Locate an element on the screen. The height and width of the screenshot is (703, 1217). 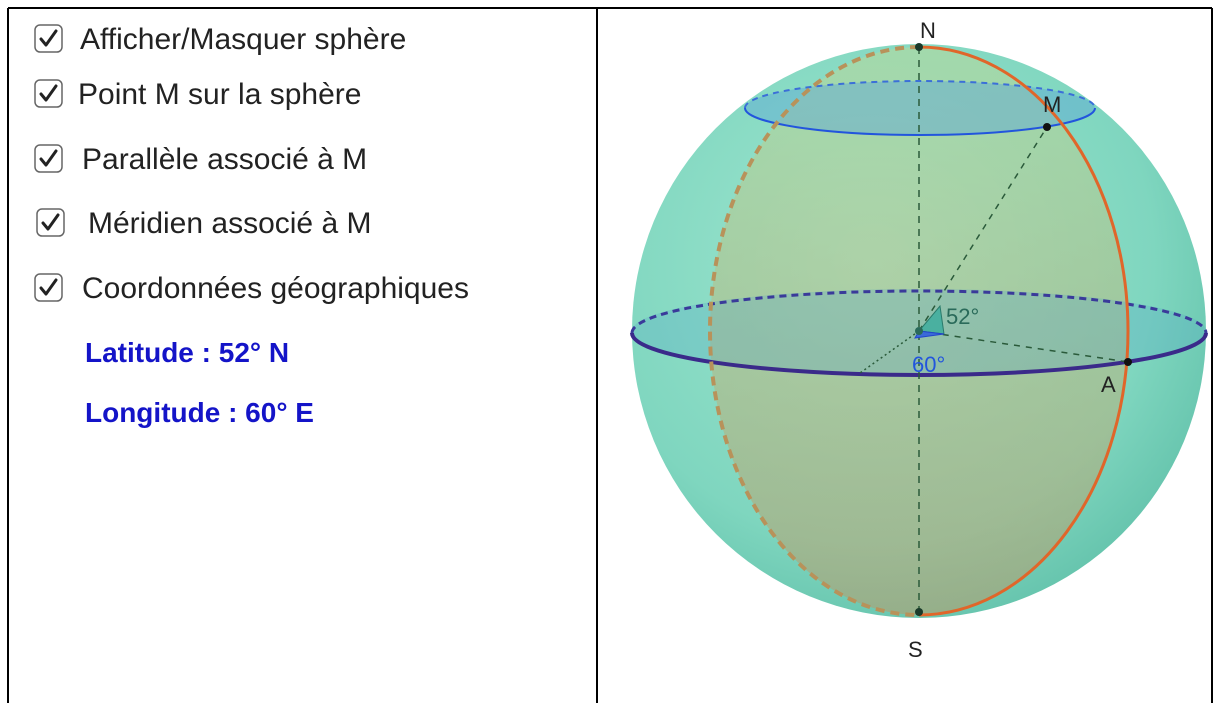
label-longitude-angle: 60° is located at coordinates (928, 364).